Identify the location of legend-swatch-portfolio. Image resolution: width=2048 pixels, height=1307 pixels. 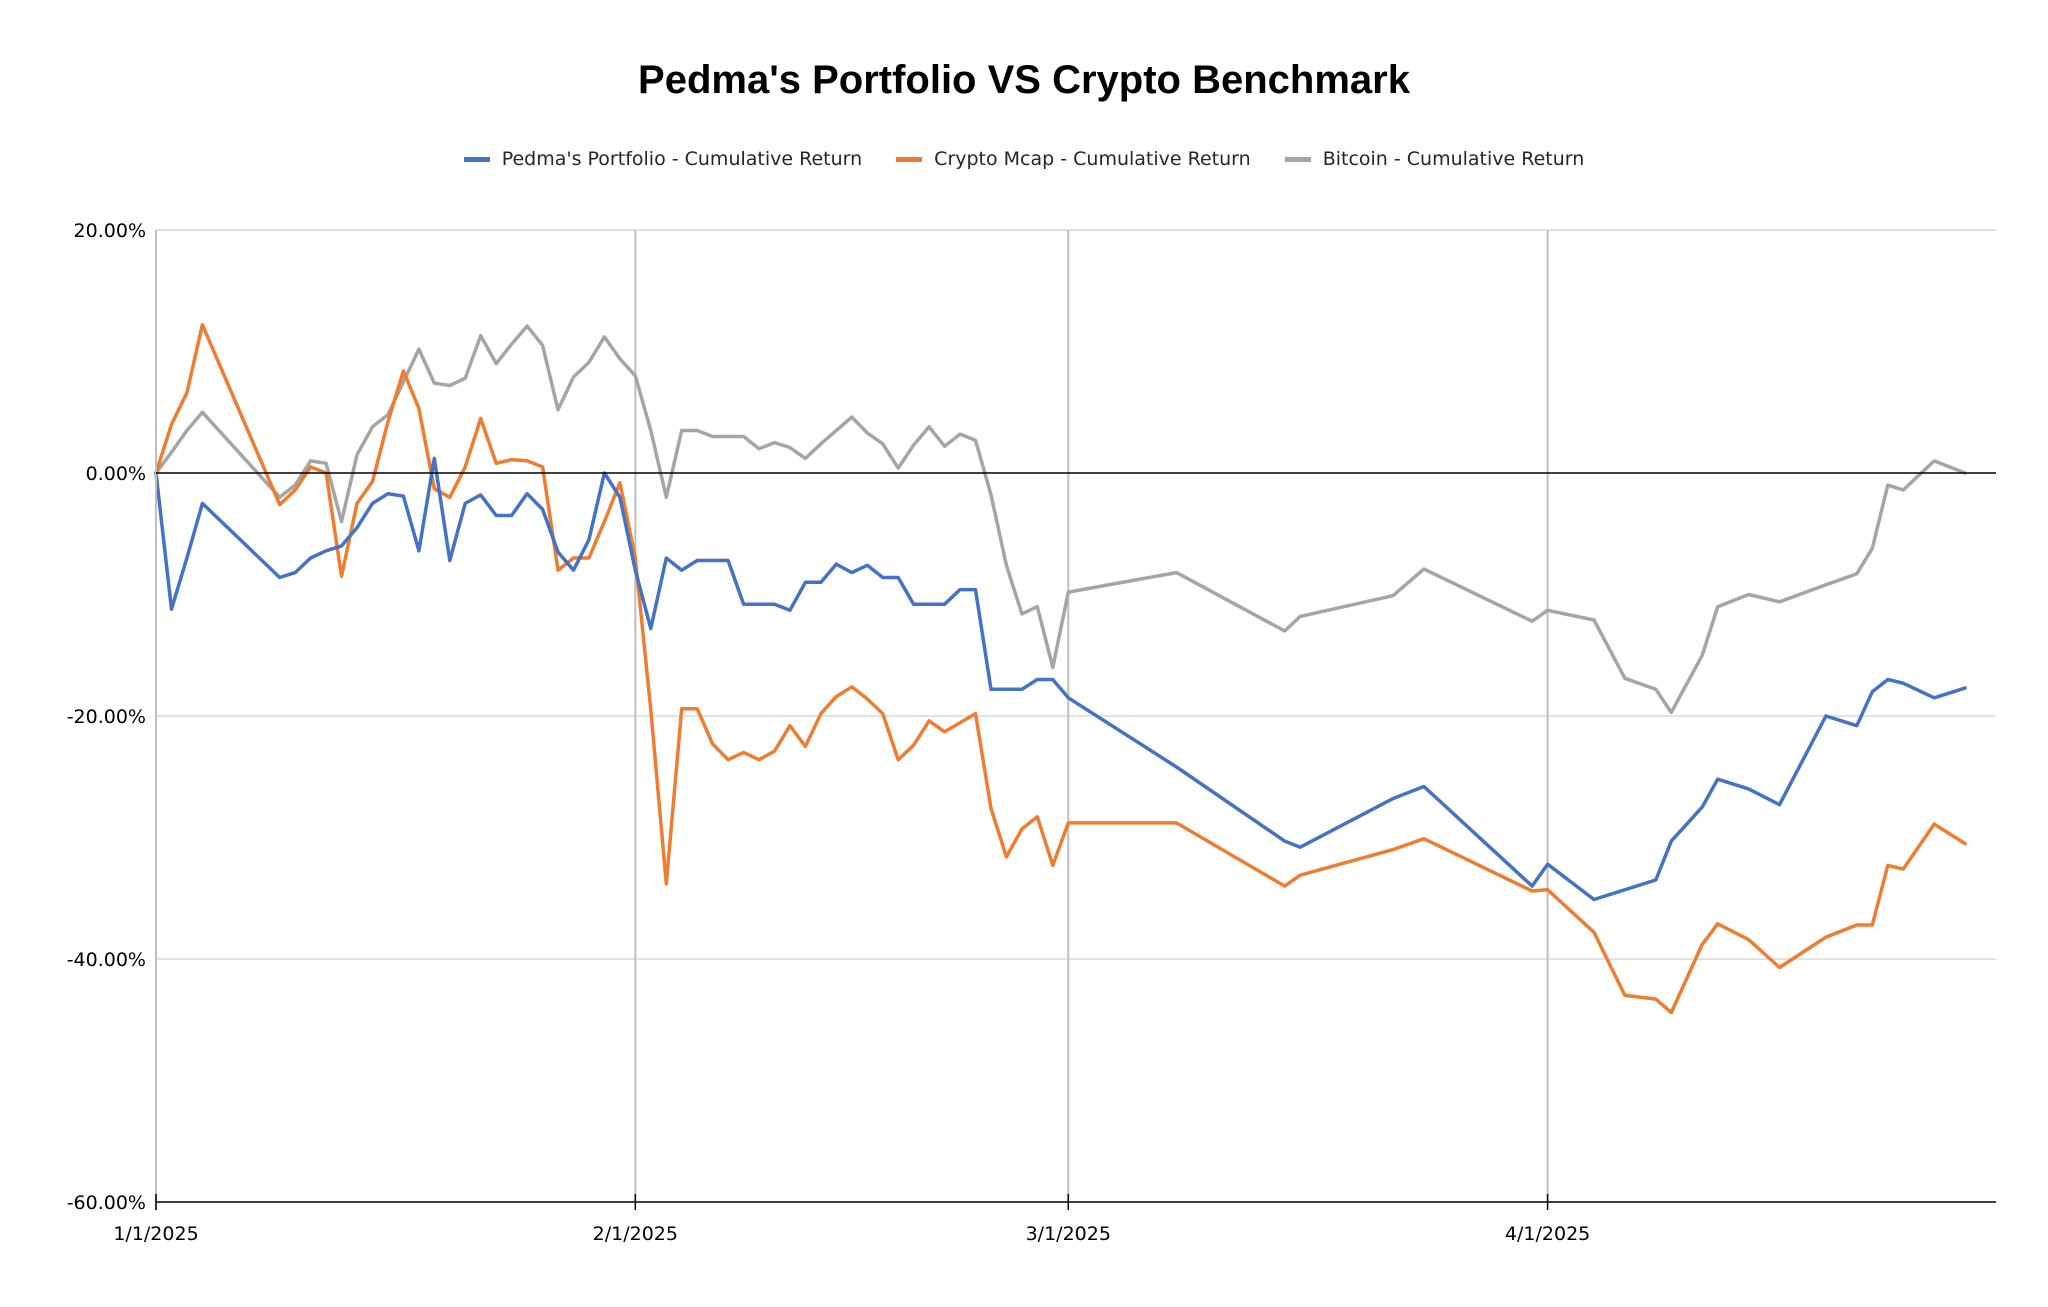
(476, 159).